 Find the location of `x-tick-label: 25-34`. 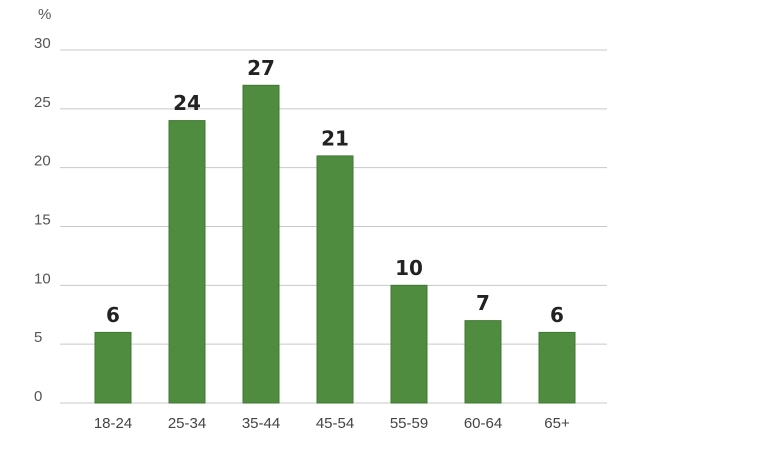

x-tick-label: 25-34 is located at coordinates (187, 423).